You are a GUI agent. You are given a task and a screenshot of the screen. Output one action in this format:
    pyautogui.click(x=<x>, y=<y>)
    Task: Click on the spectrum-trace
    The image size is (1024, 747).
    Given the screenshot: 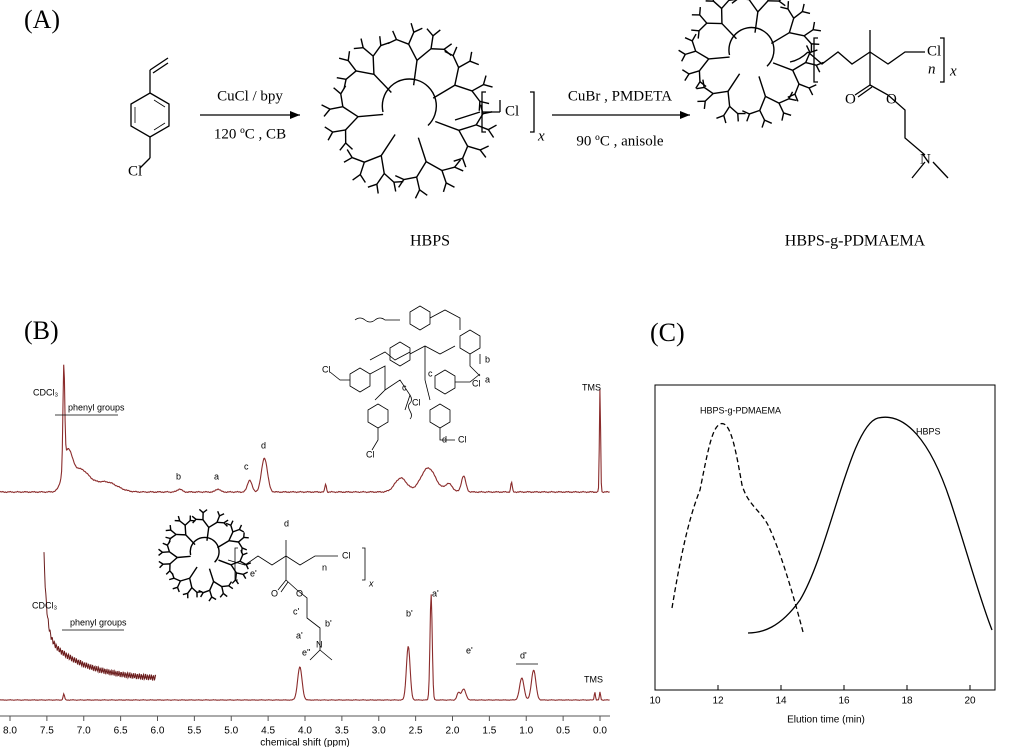 What is the action you would take?
    pyautogui.click(x=305, y=647)
    